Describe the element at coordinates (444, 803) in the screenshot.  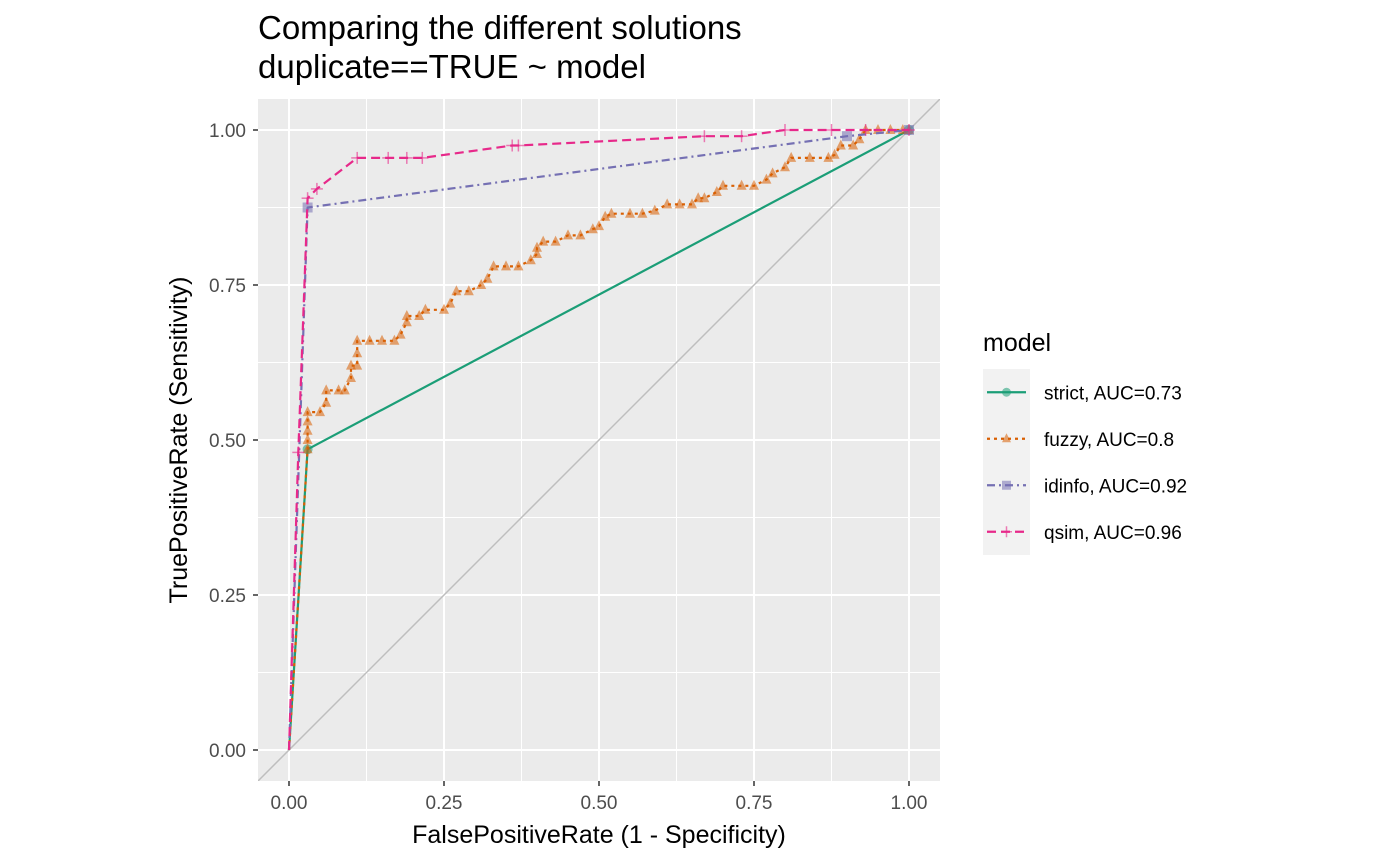
I see `x-tick-label: 0.25` at that location.